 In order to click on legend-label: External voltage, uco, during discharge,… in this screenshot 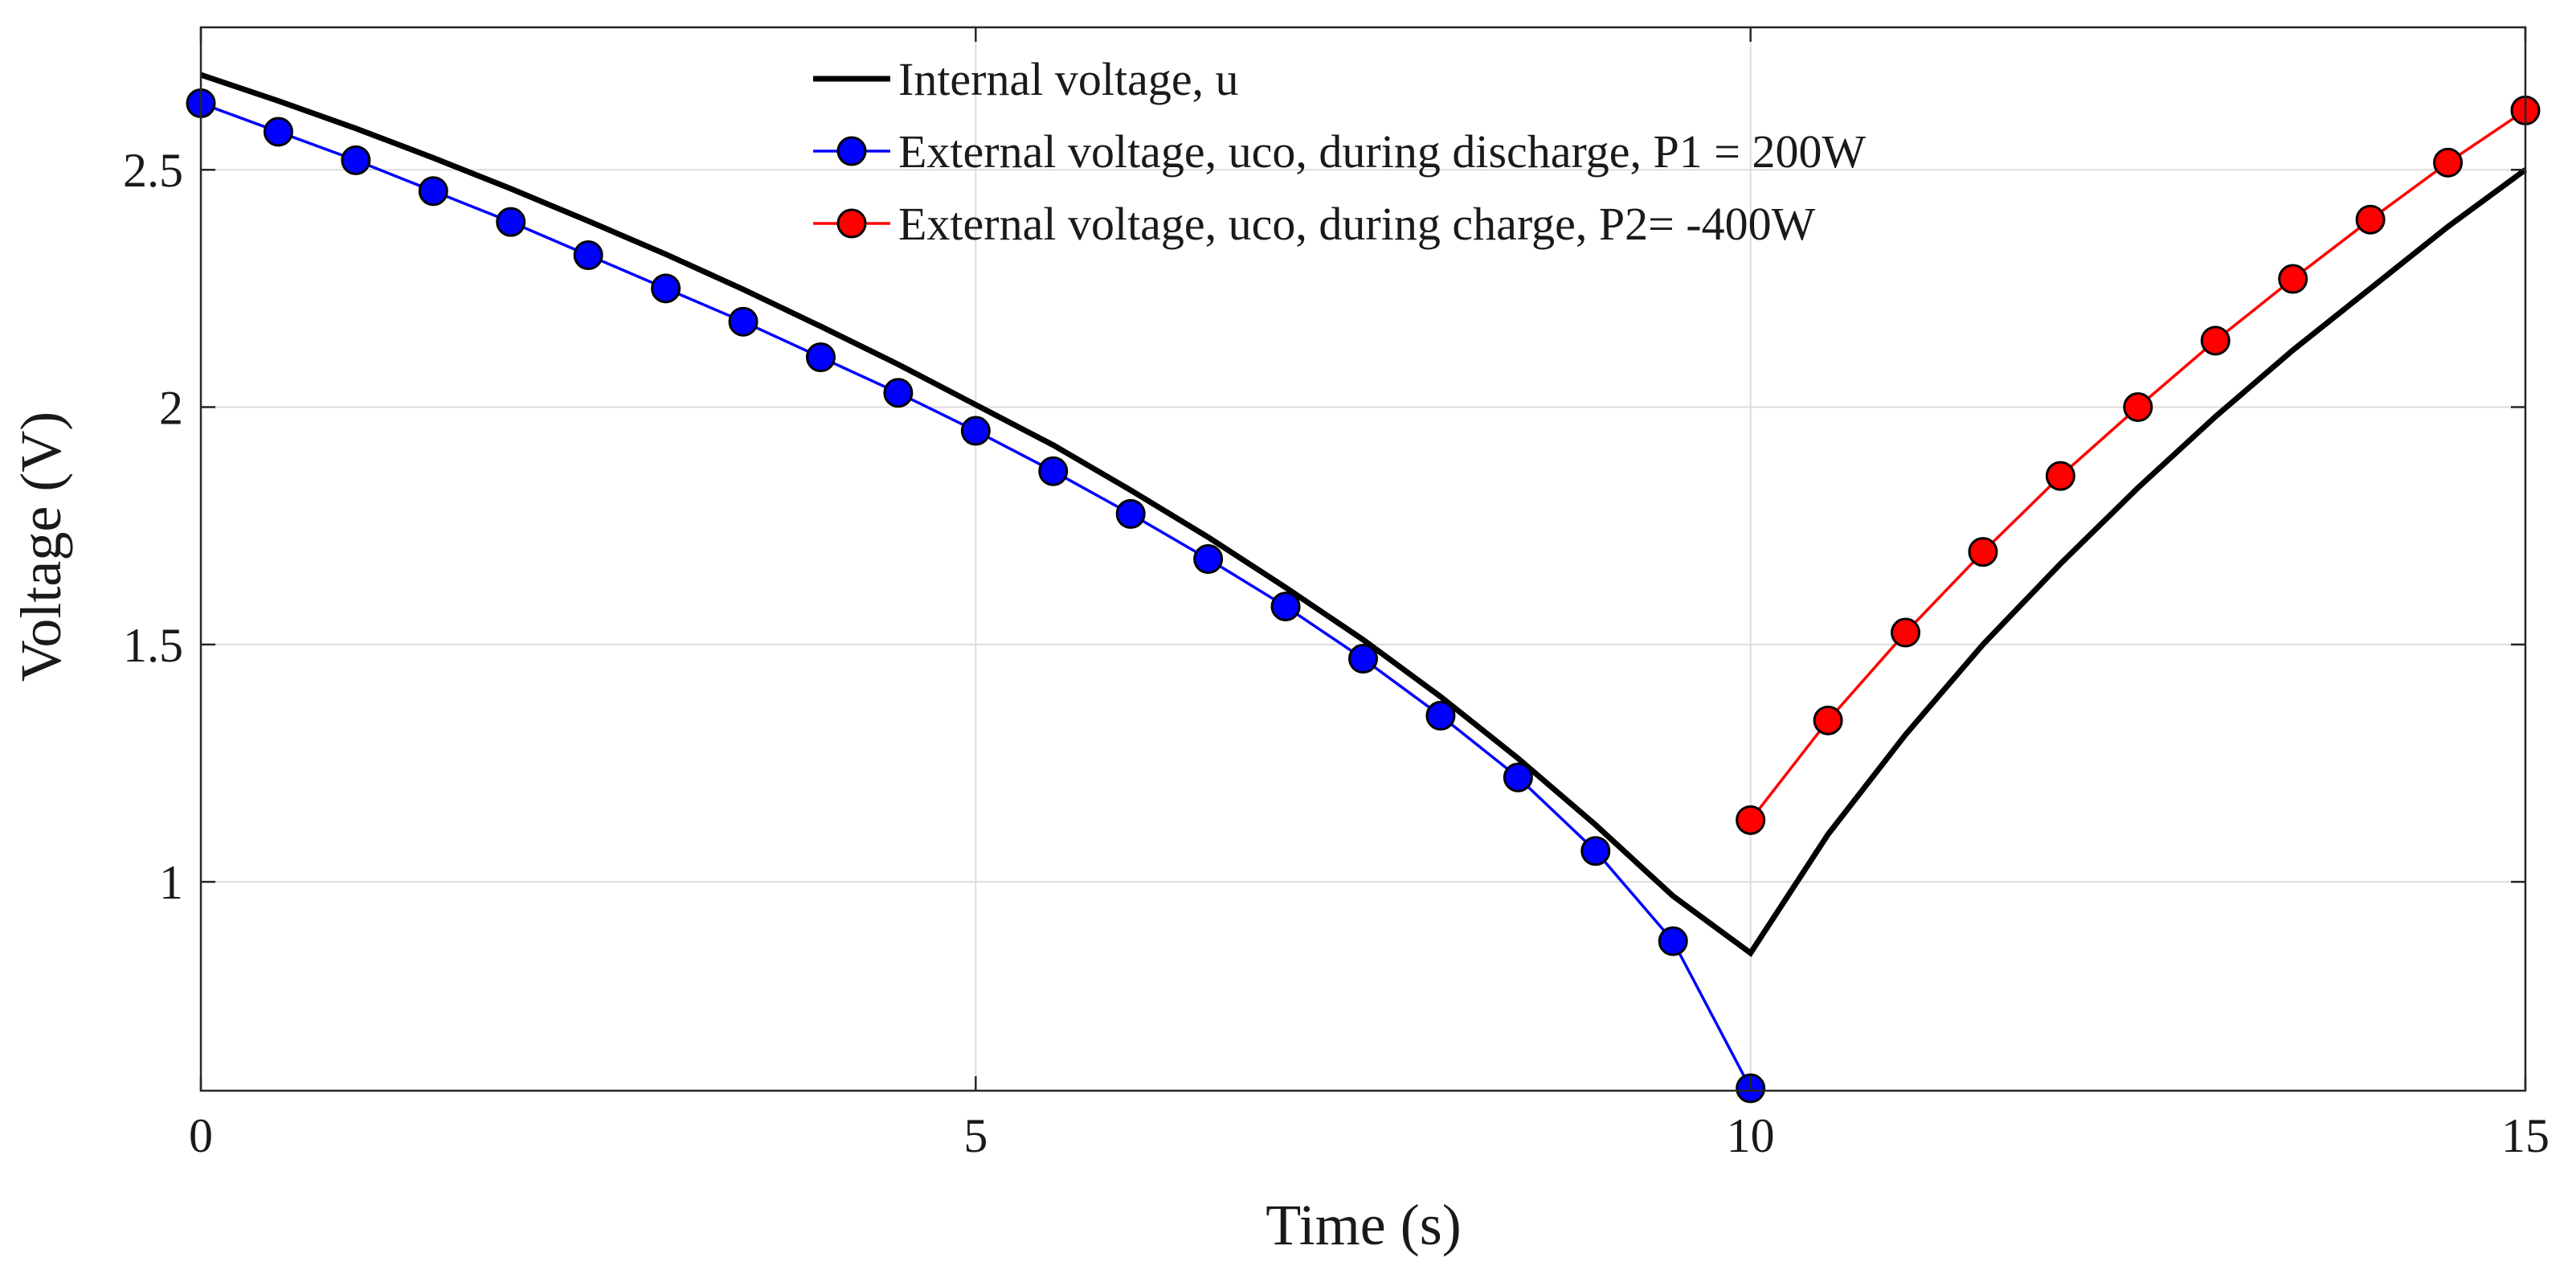, I will do `click(1382, 151)`.